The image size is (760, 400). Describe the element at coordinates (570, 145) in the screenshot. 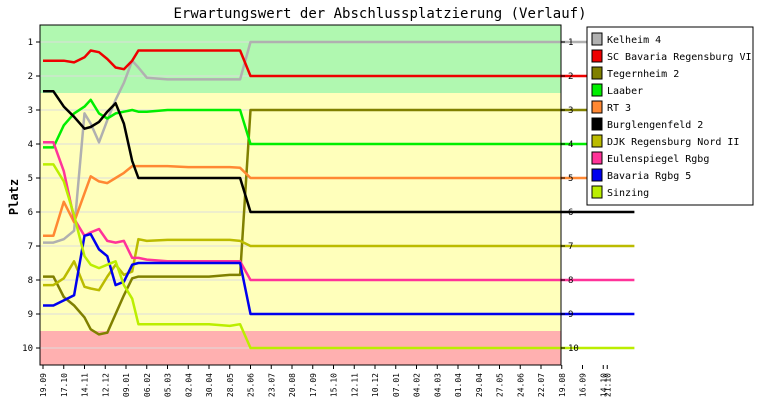

I see `y-tick-label-right-4: 4` at that location.